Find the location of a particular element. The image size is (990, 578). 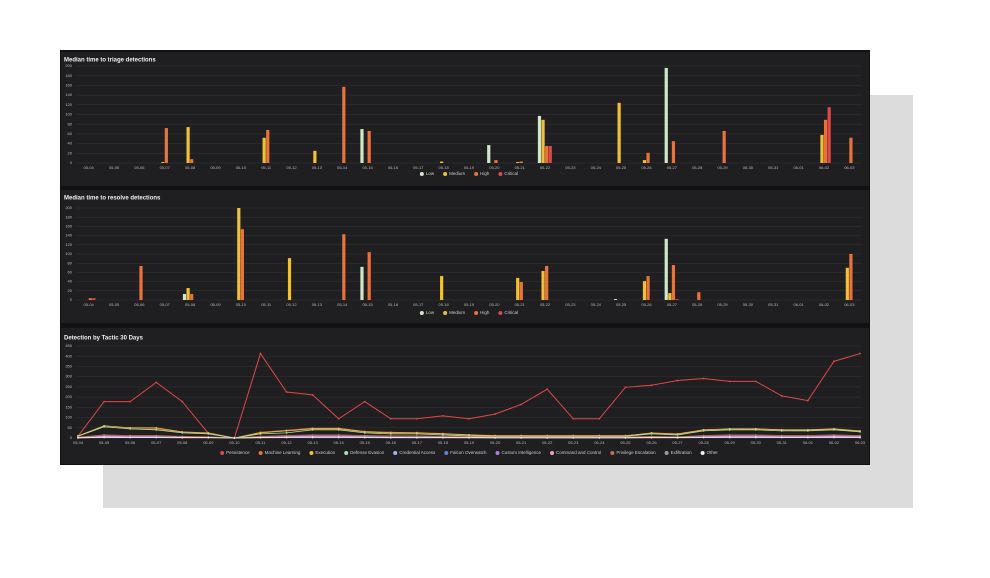

legend-label: Credential Access is located at coordinates (417, 452).